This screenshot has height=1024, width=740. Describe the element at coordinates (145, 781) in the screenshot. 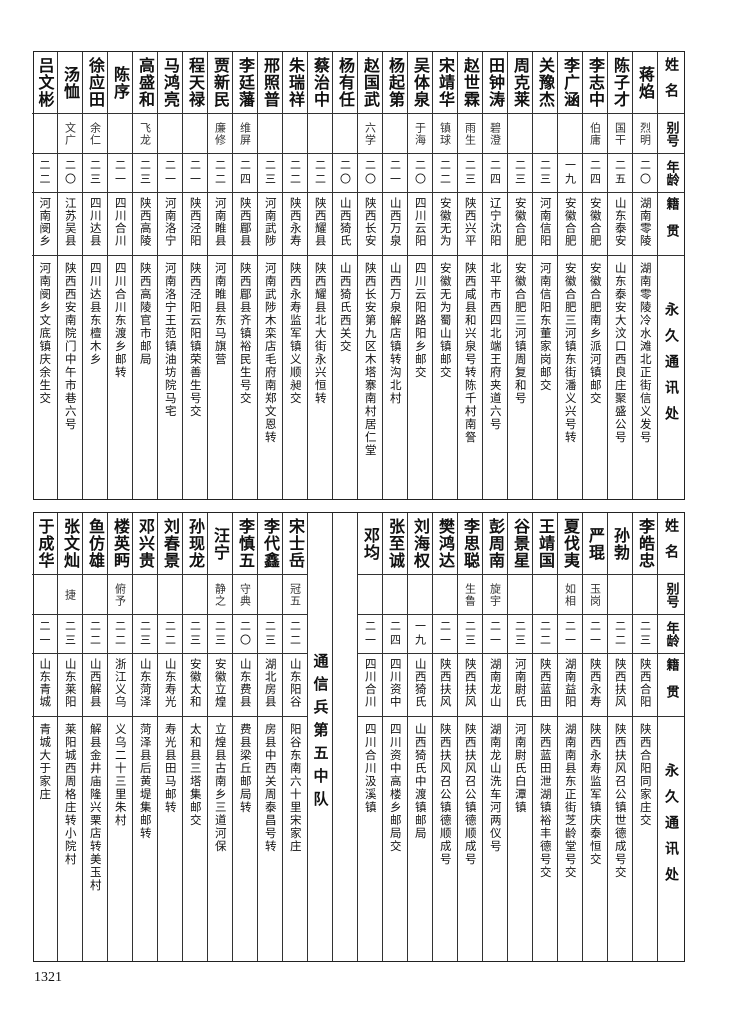

I see `person-address: 菏泽县后黄堤集邮转` at that location.